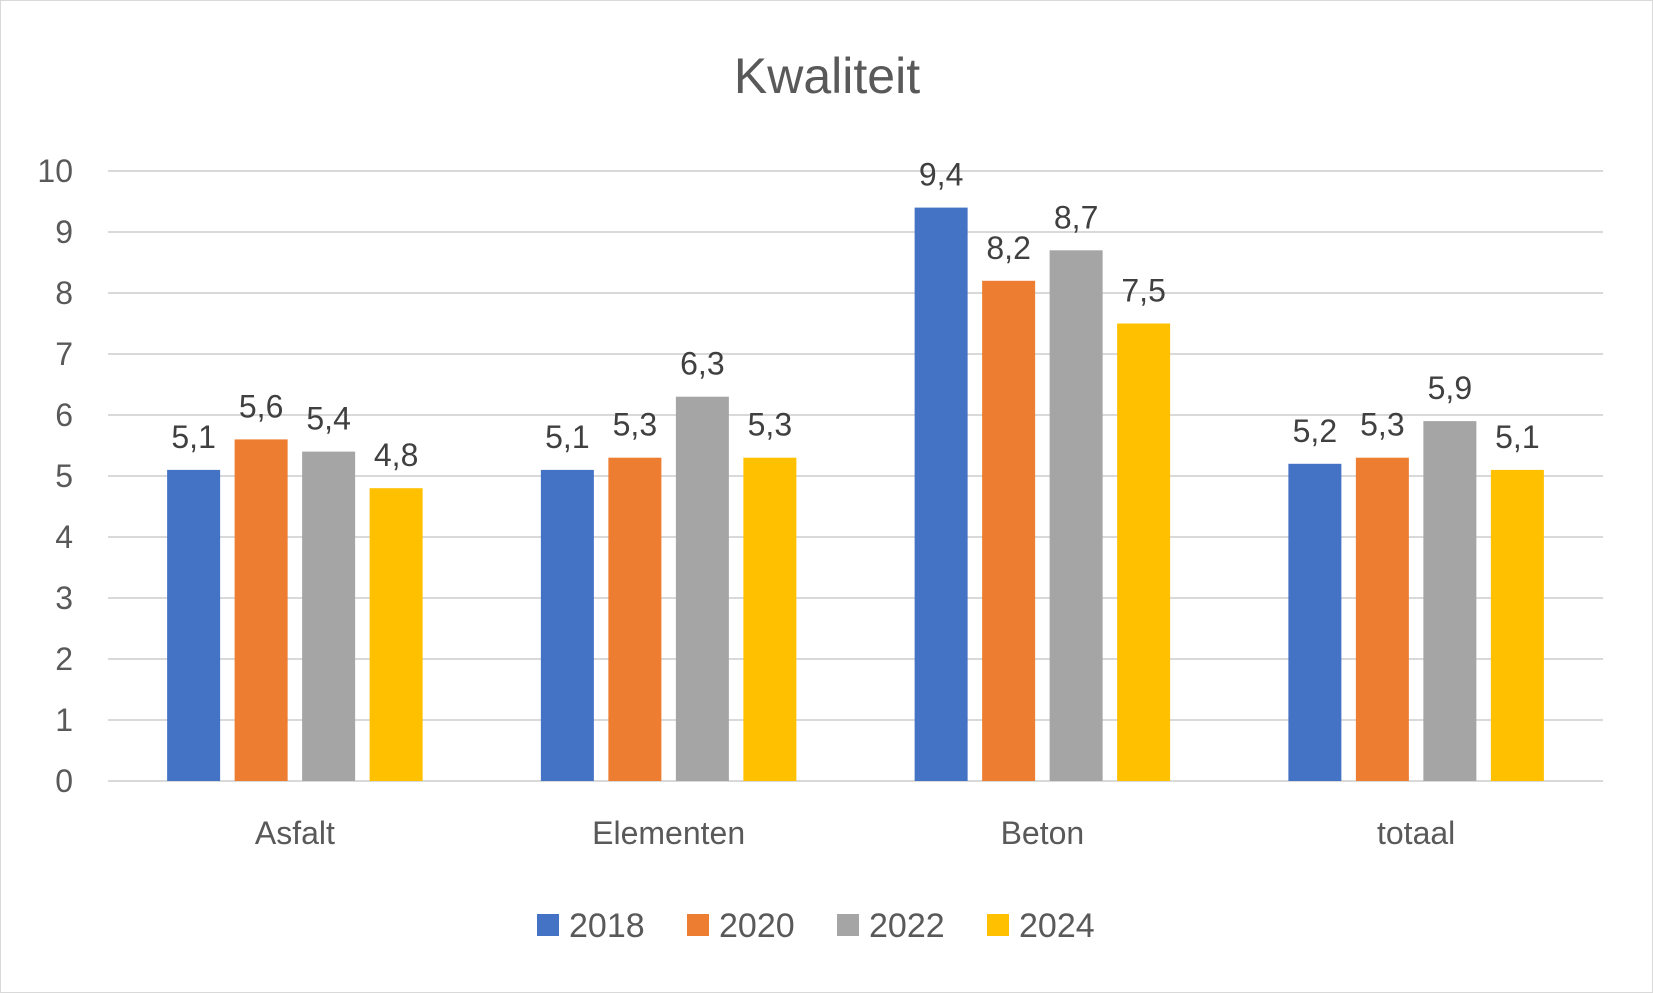  What do you see at coordinates (757, 926) in the screenshot?
I see `legend-label-2020: 2020` at bounding box center [757, 926].